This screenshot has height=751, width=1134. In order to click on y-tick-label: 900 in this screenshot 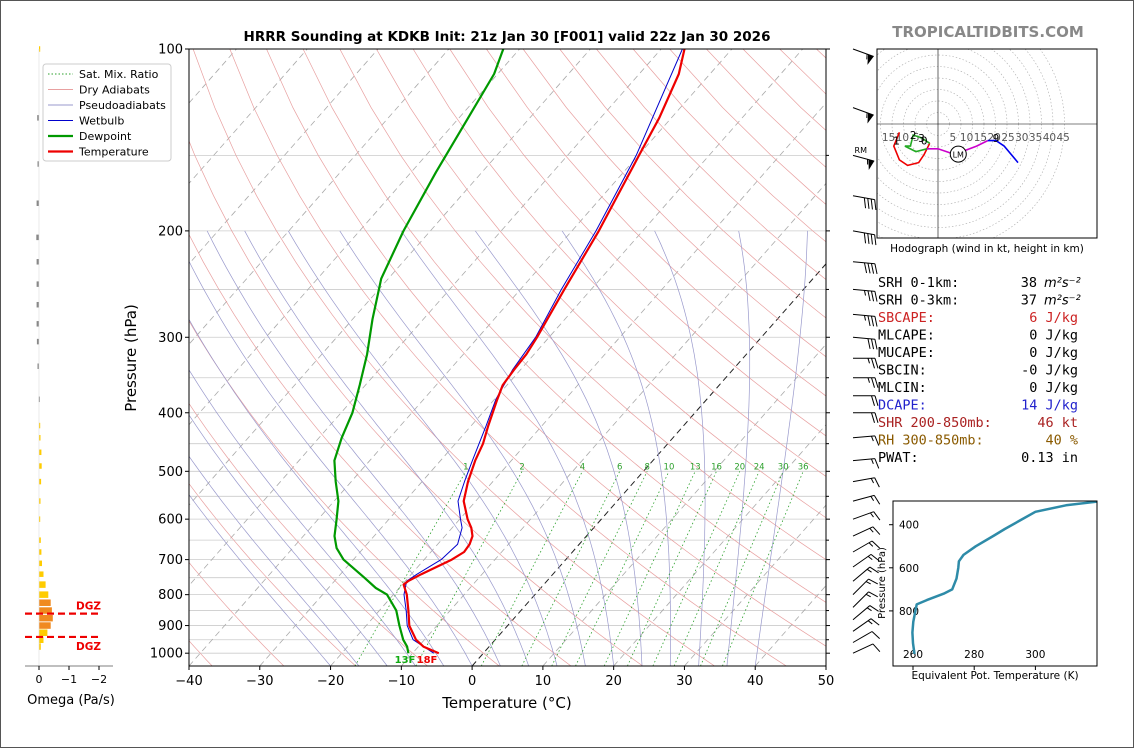, I will do `click(170, 626)`.